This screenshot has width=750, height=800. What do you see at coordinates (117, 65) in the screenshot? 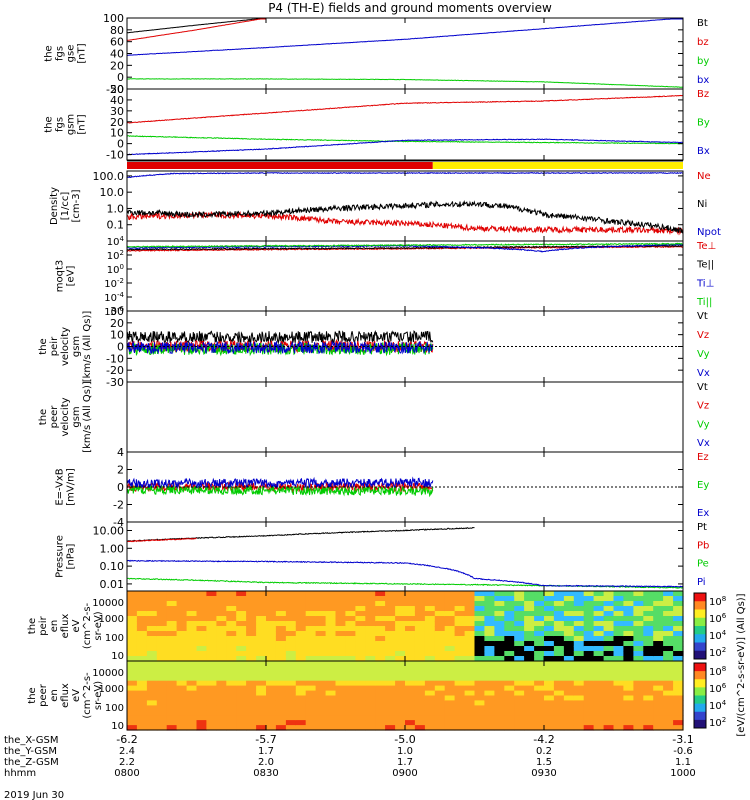
I see `fgs-gse-ytick-label: 20` at bounding box center [117, 65].